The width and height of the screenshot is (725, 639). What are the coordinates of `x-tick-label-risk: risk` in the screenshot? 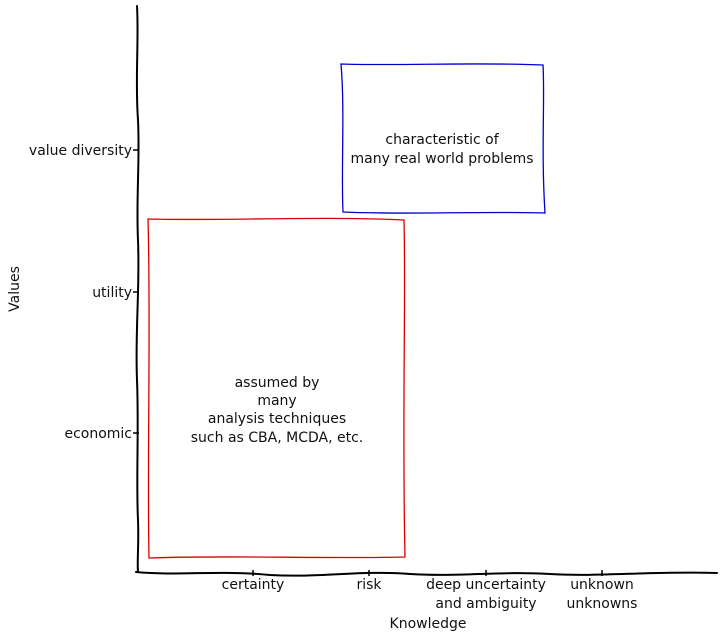 It's located at (369, 585).